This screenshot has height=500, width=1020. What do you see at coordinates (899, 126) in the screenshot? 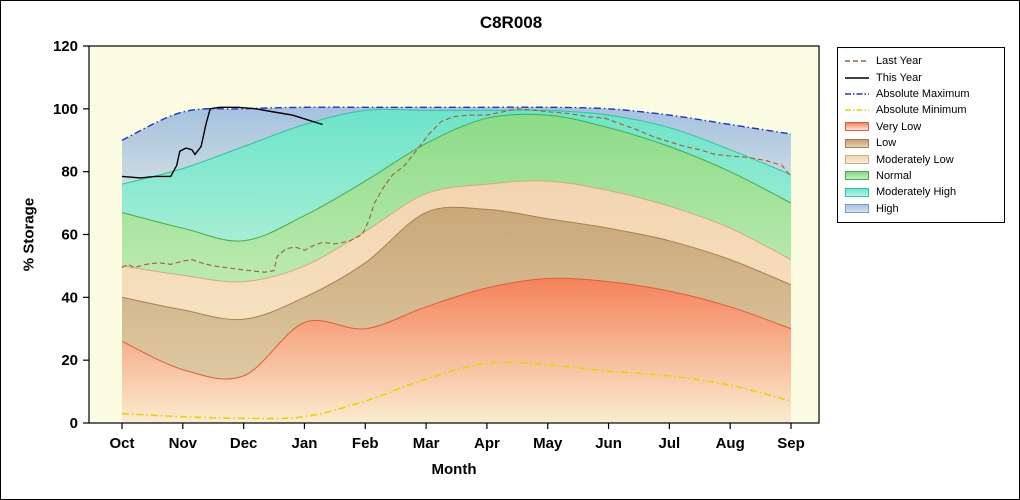
I see `legend-label: Very Low` at bounding box center [899, 126].